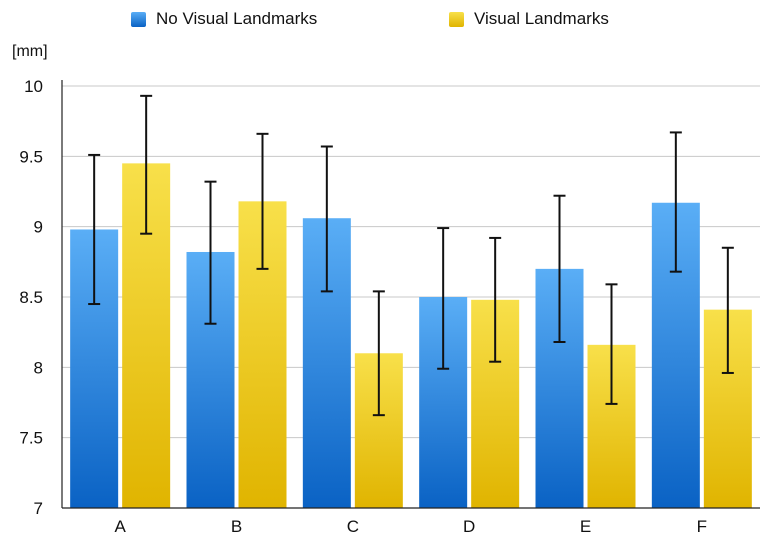 The image size is (760, 541). Describe the element at coordinates (138, 19) in the screenshot. I see `legend-swatch-blue` at that location.